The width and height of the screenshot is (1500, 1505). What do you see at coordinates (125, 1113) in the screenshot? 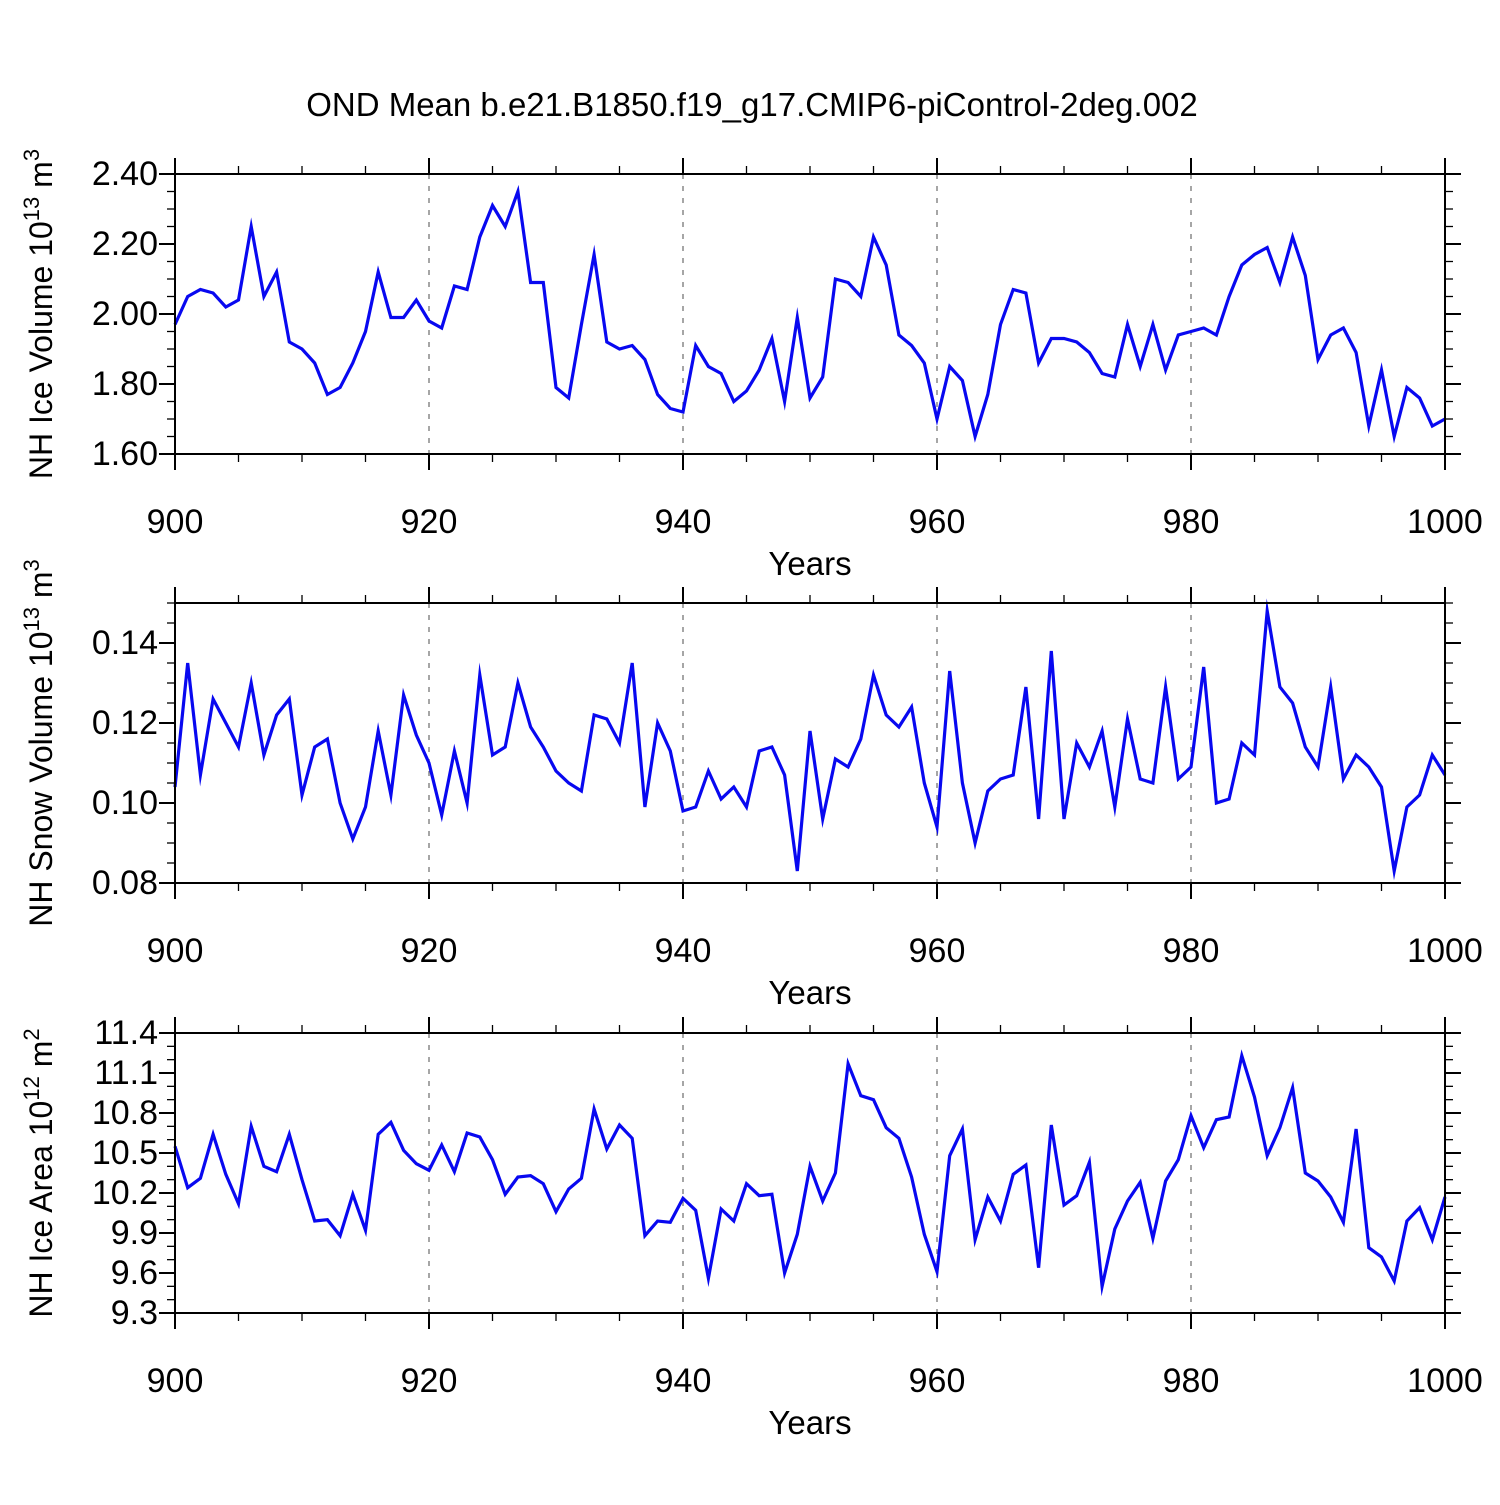
I see `y-tick-label: 10.8` at bounding box center [125, 1113].